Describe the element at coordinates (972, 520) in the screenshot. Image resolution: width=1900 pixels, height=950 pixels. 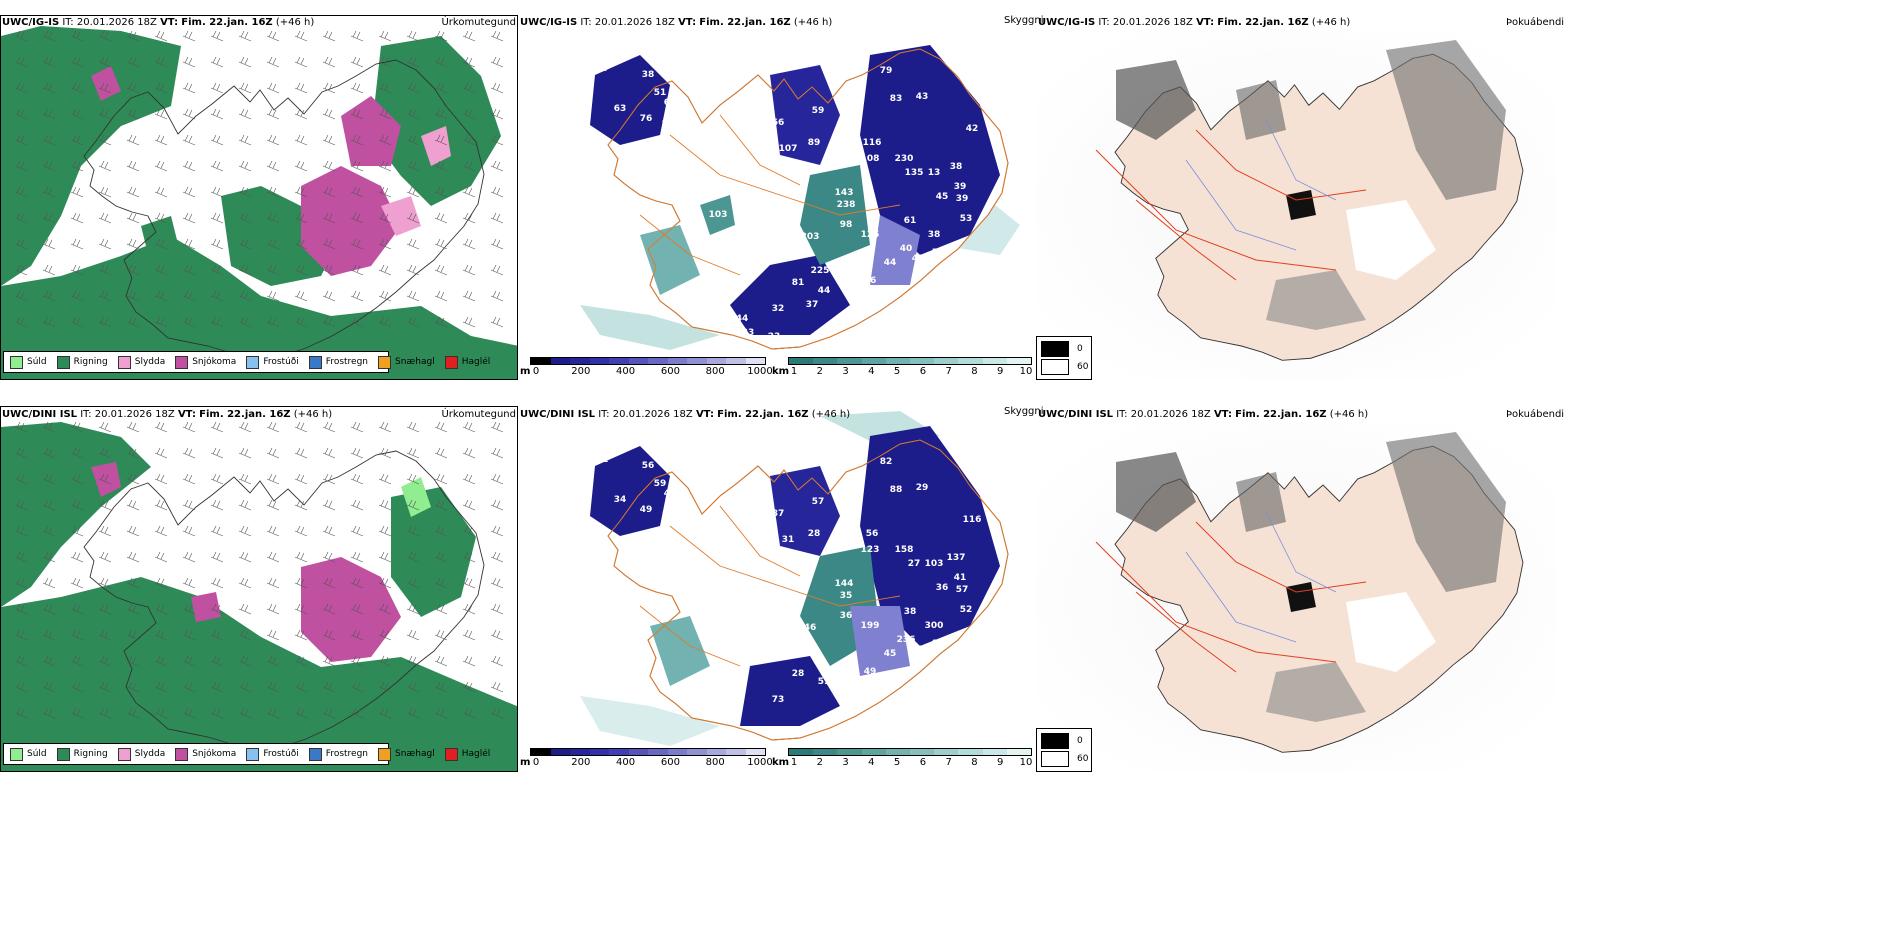
I see `visibility-value: 116` at that location.